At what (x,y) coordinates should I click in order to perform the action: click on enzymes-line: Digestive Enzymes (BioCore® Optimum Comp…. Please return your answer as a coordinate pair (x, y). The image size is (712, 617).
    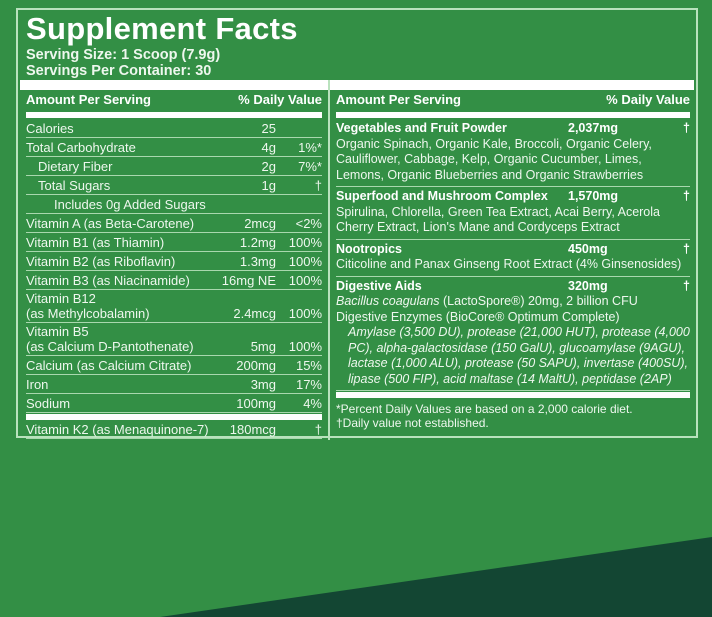
    Looking at the image, I should click on (478, 316).